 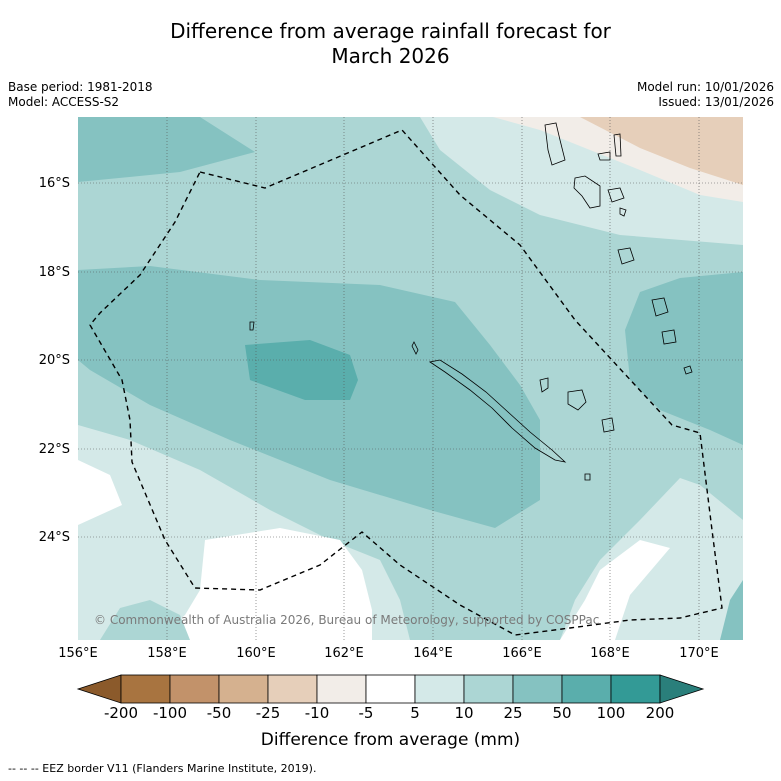 What do you see at coordinates (317, 713) in the screenshot?
I see `colorbar-tick: -10` at bounding box center [317, 713].